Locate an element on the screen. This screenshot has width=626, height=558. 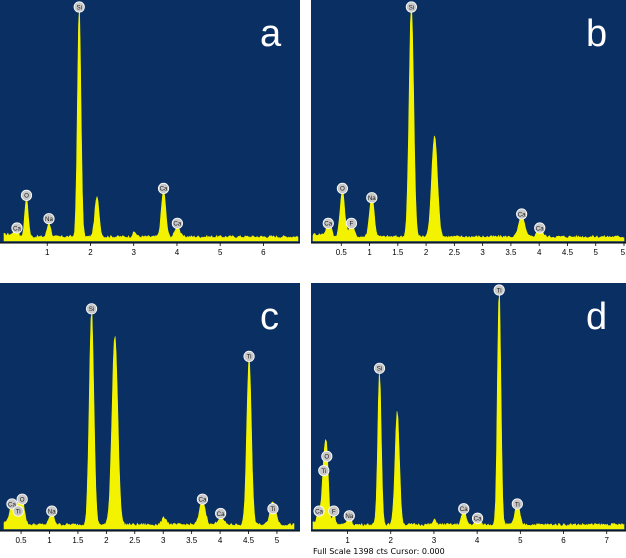
x-tick-label: 3.5 is located at coordinates (192, 540).